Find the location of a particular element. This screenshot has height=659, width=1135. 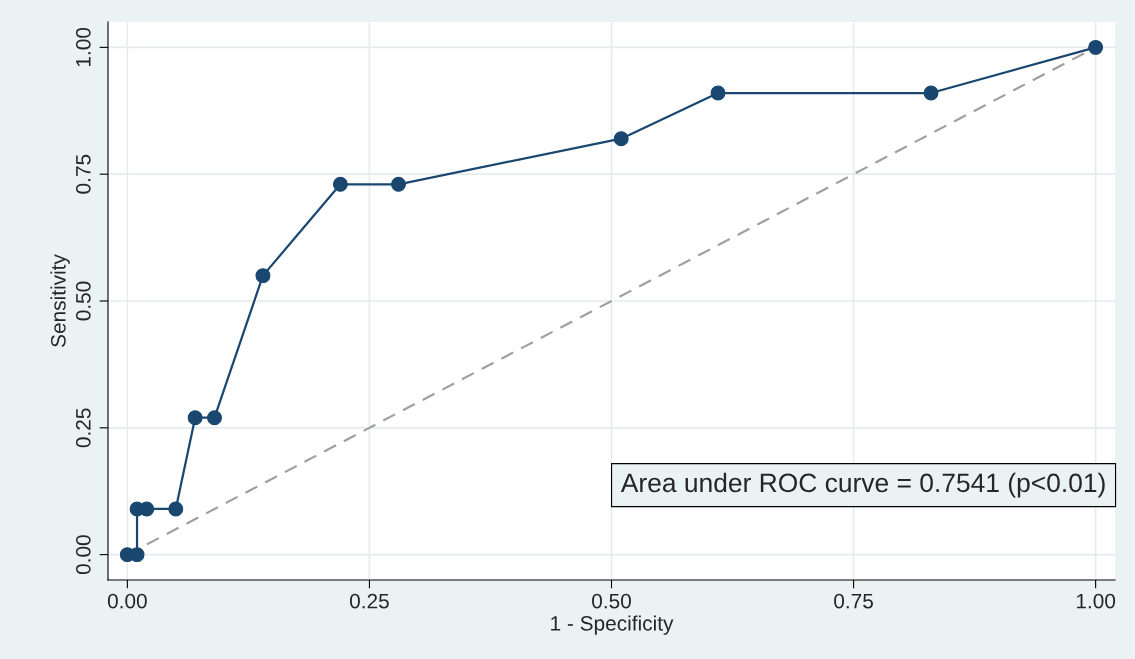

x-tick-label: 0.75 is located at coordinates (853, 601).